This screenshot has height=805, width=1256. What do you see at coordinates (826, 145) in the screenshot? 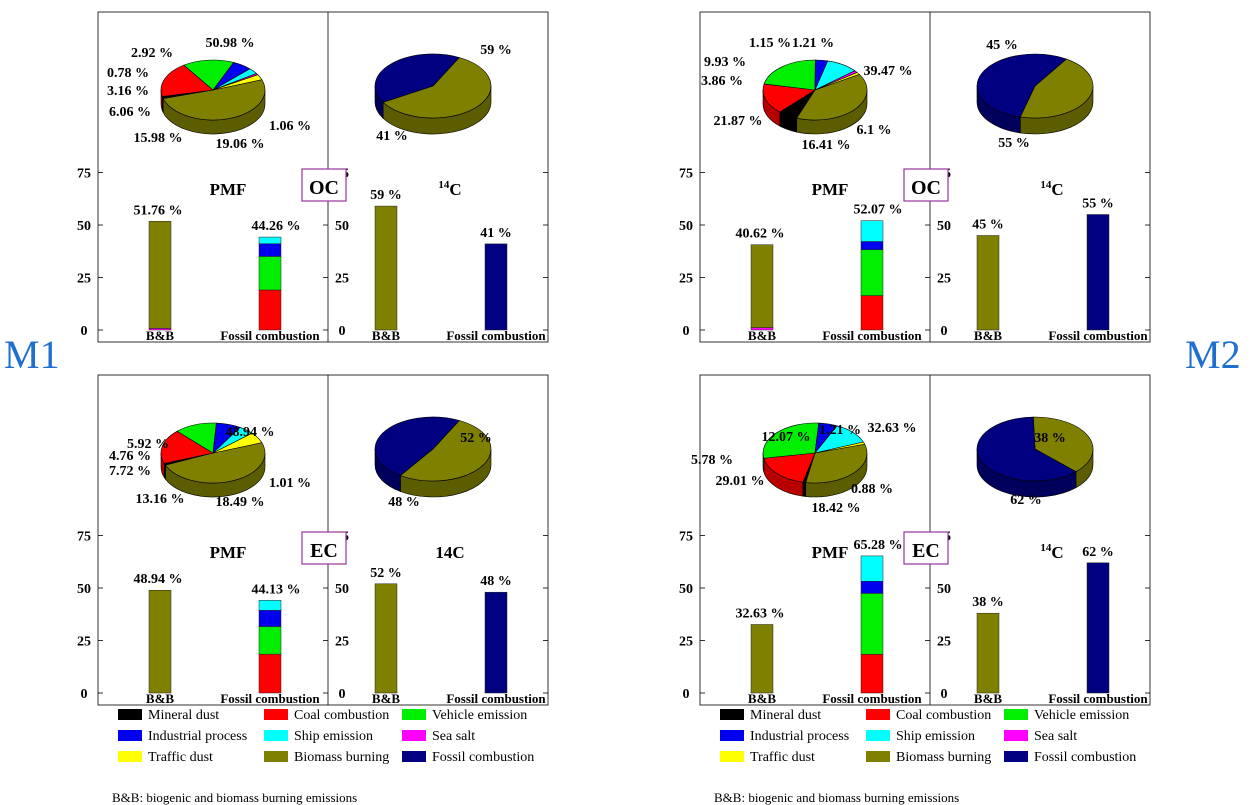
I see `pie-label-coal-combustion: 16.41 %` at bounding box center [826, 145].